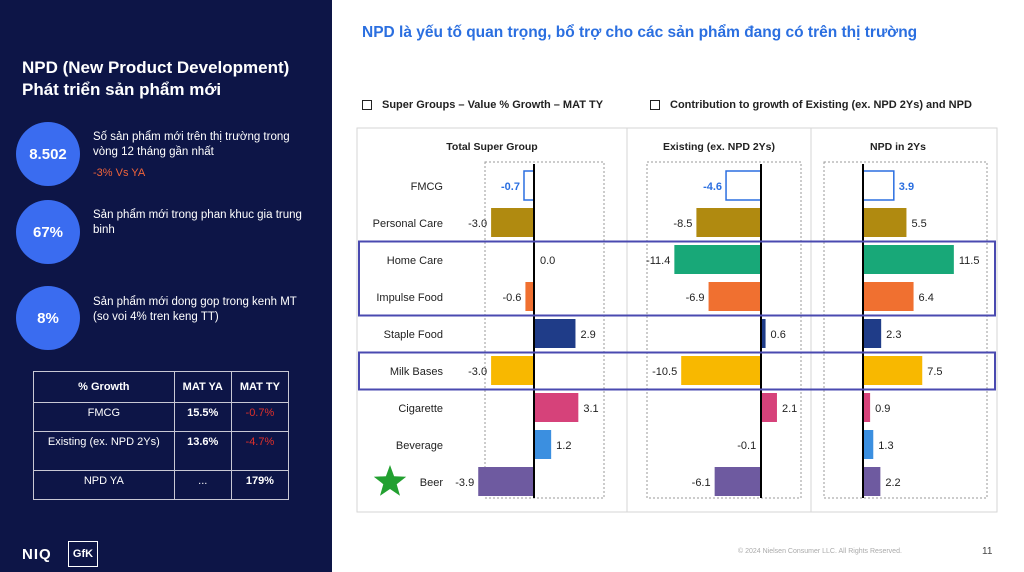 The width and height of the screenshot is (1024, 572). I want to click on growth-header-cell: MAT TY, so click(260, 387).